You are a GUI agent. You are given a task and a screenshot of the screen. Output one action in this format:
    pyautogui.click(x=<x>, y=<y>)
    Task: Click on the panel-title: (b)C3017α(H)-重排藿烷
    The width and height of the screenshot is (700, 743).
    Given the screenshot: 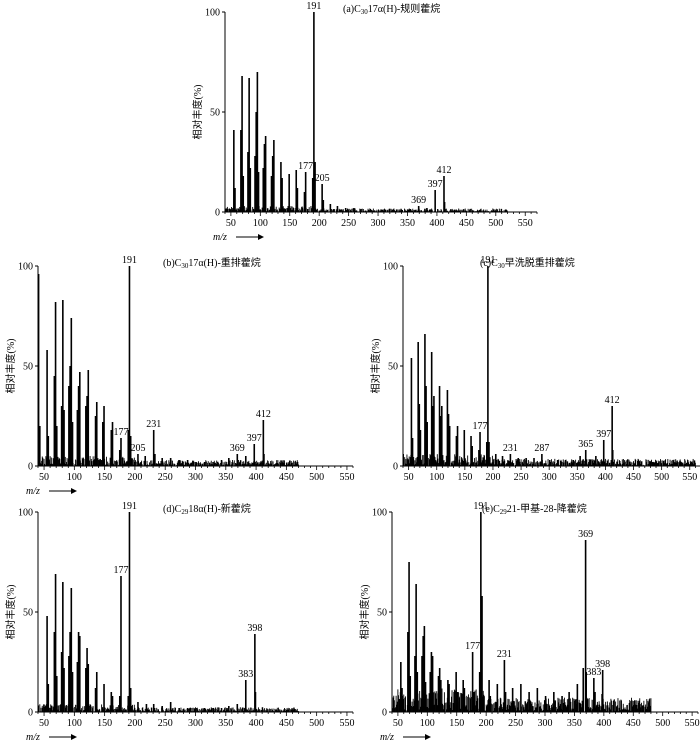 What is the action you would take?
    pyautogui.click(x=212, y=263)
    